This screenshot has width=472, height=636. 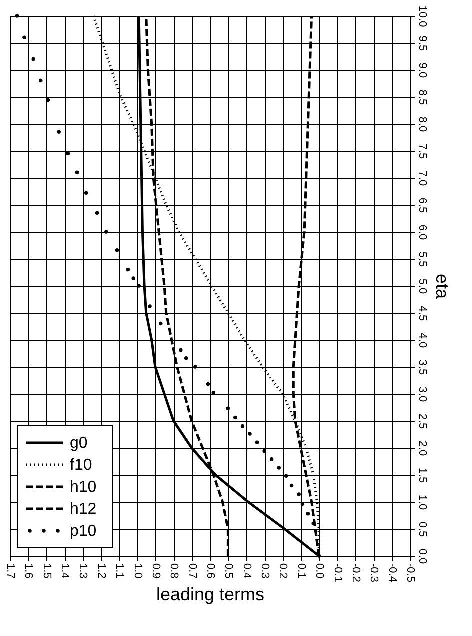 What do you see at coordinates (422, 44) in the screenshot?
I see `y-tick-label: 9.5` at bounding box center [422, 44].